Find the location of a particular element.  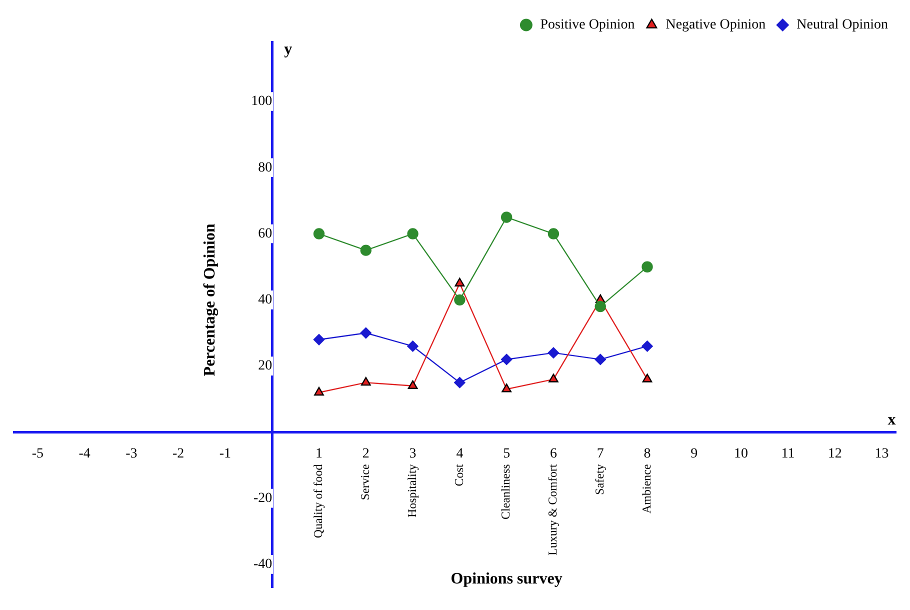

annotation: Hospitality is located at coordinates (411, 491).